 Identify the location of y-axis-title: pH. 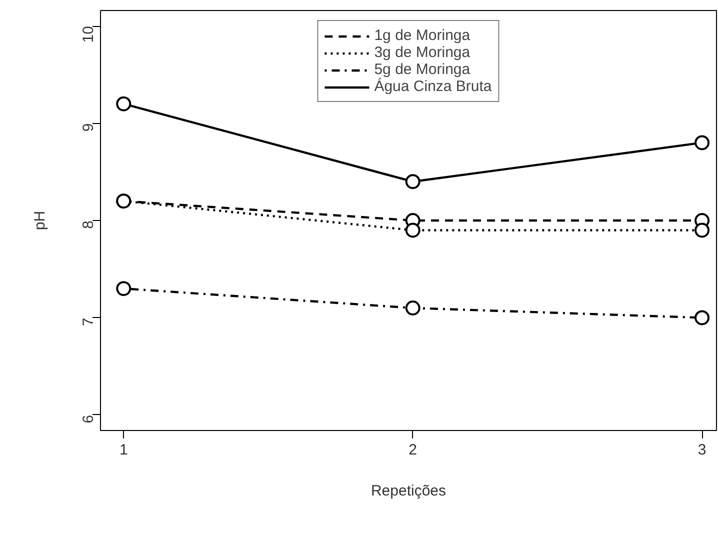
(40, 220).